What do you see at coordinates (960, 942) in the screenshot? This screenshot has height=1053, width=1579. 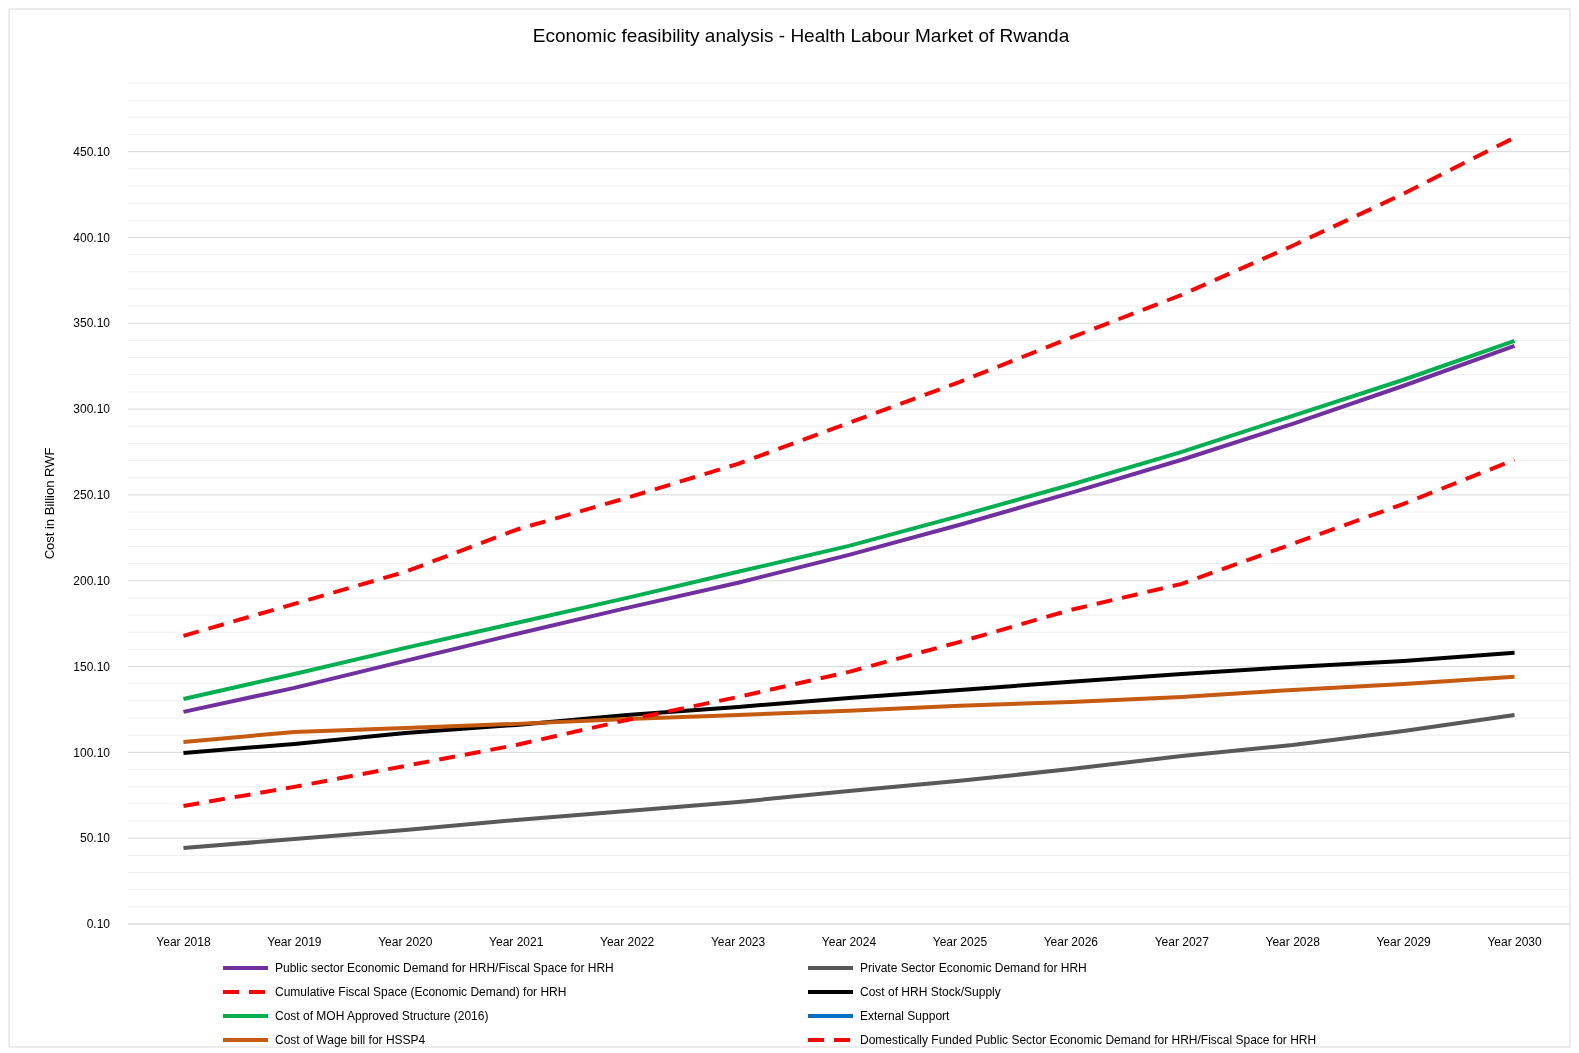 I see `x-tick-label: Year 2025` at bounding box center [960, 942].